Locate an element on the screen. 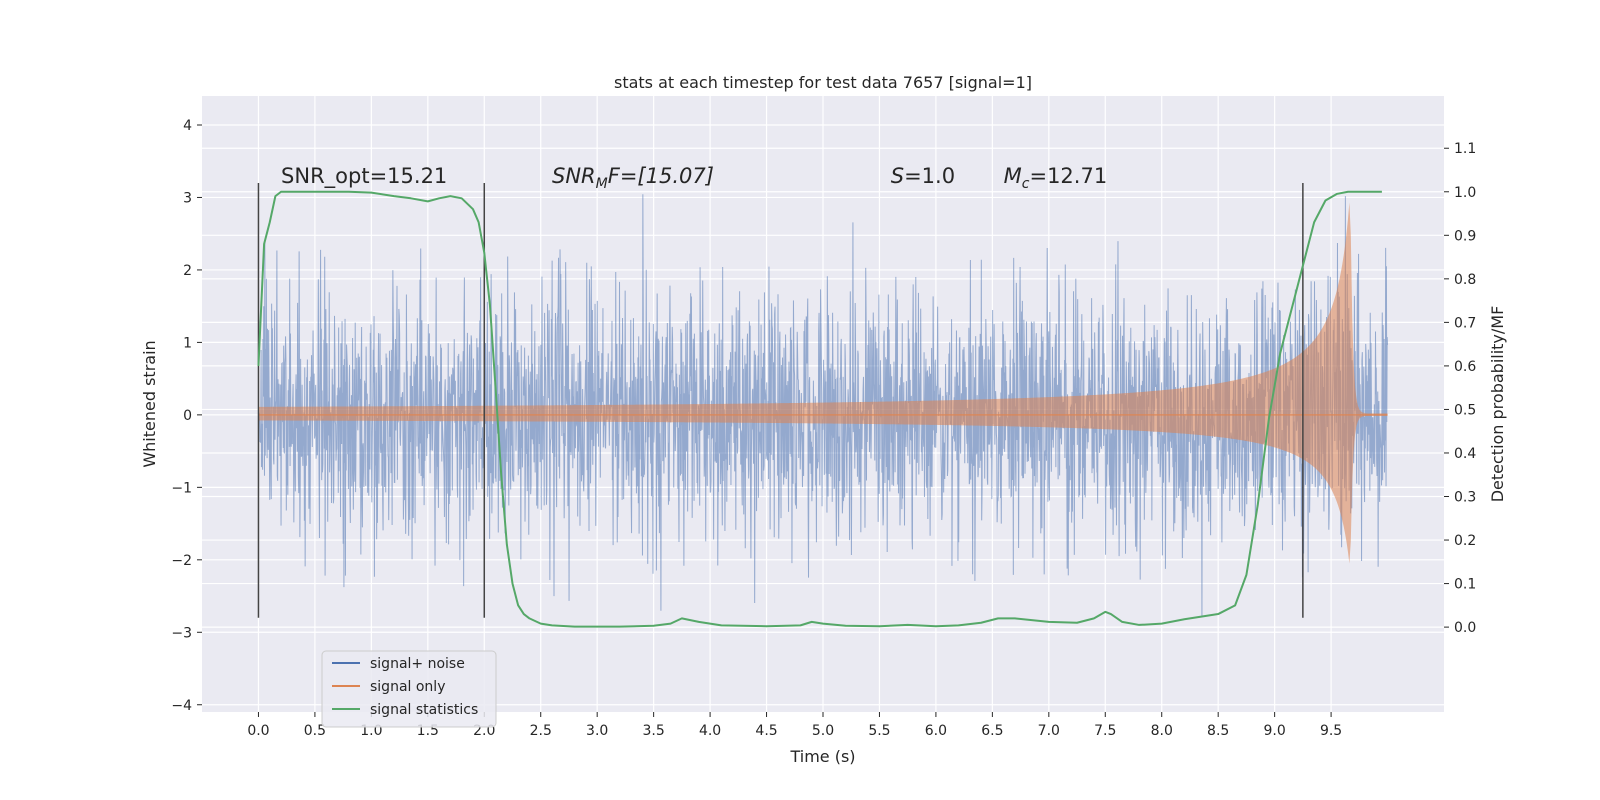  y2-tick-label: 0.3 is located at coordinates (1465, 498).